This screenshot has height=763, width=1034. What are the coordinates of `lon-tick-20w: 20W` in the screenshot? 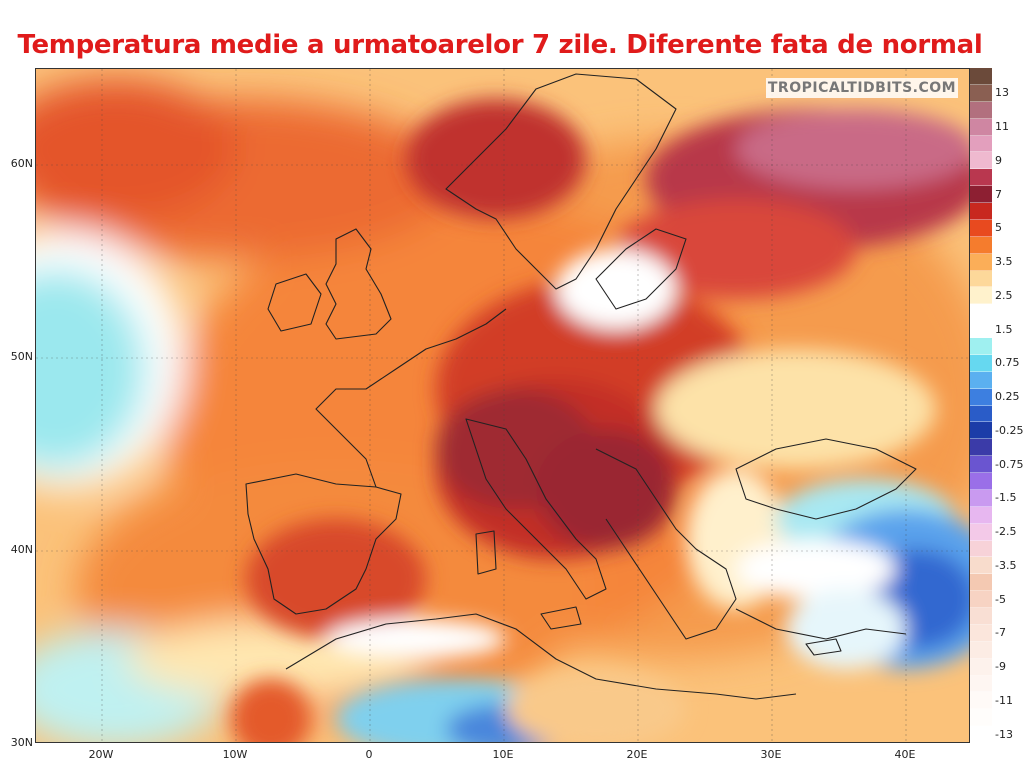 It's located at (101, 754).